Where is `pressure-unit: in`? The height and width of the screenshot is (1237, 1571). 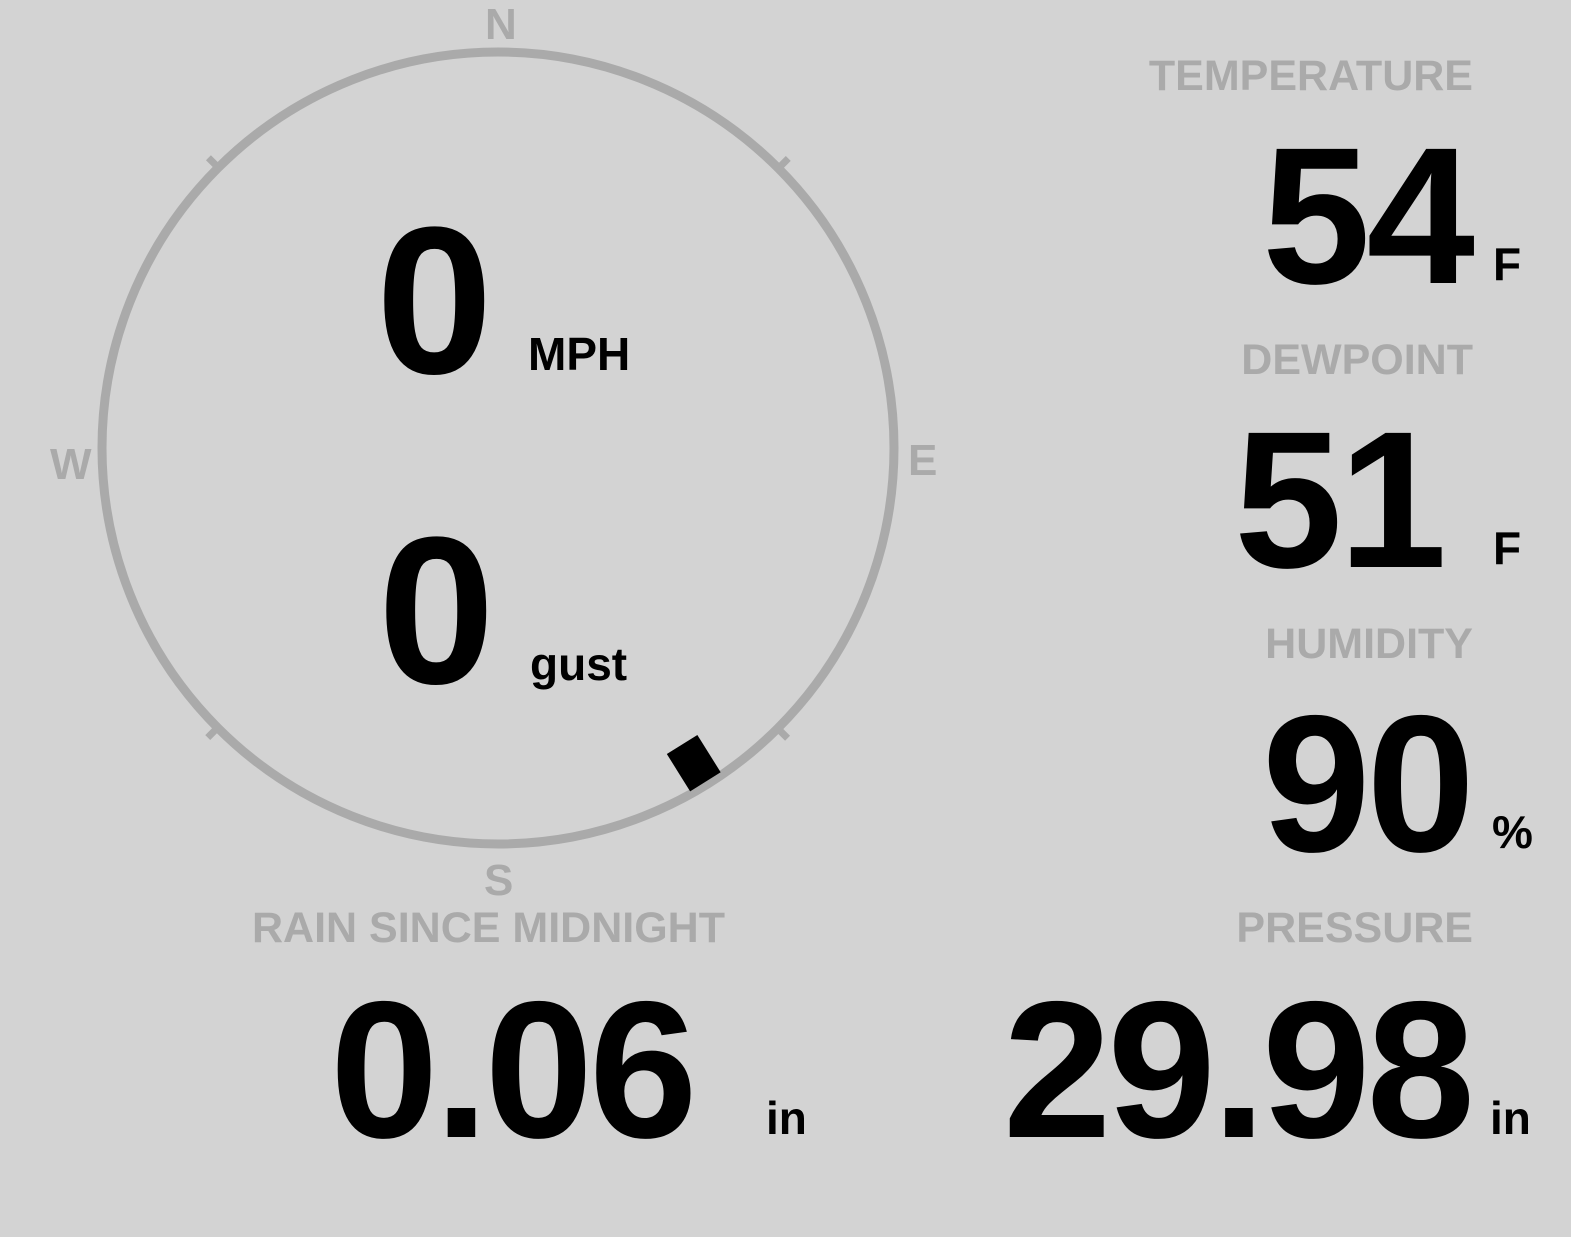 pressure-unit: in is located at coordinates (1510, 1118).